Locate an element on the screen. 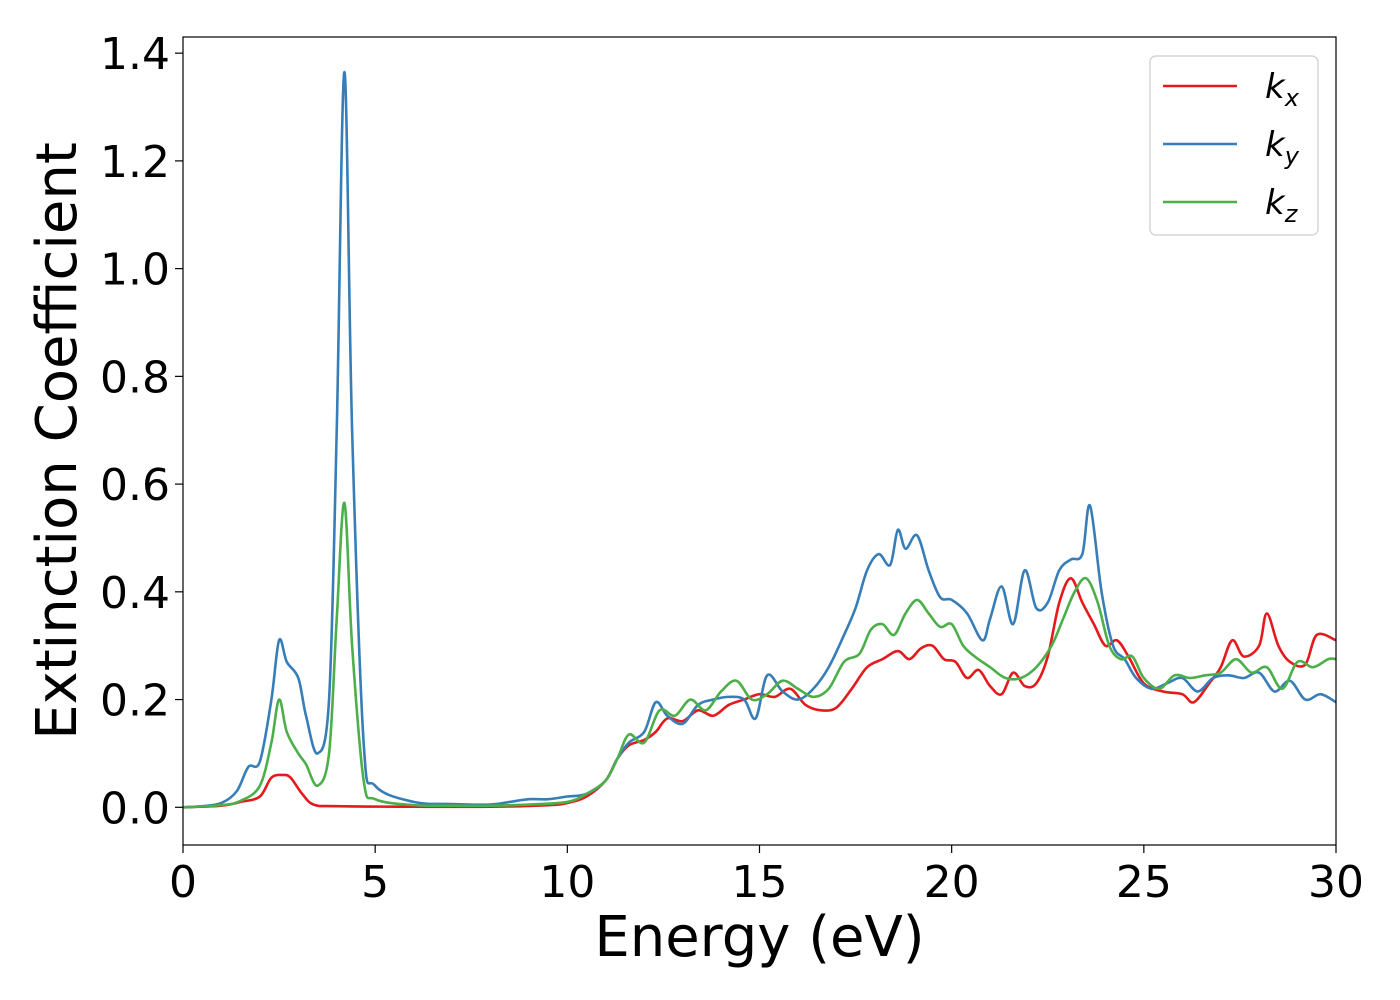  y-tick-label: 1.2 is located at coordinates (135, 162).